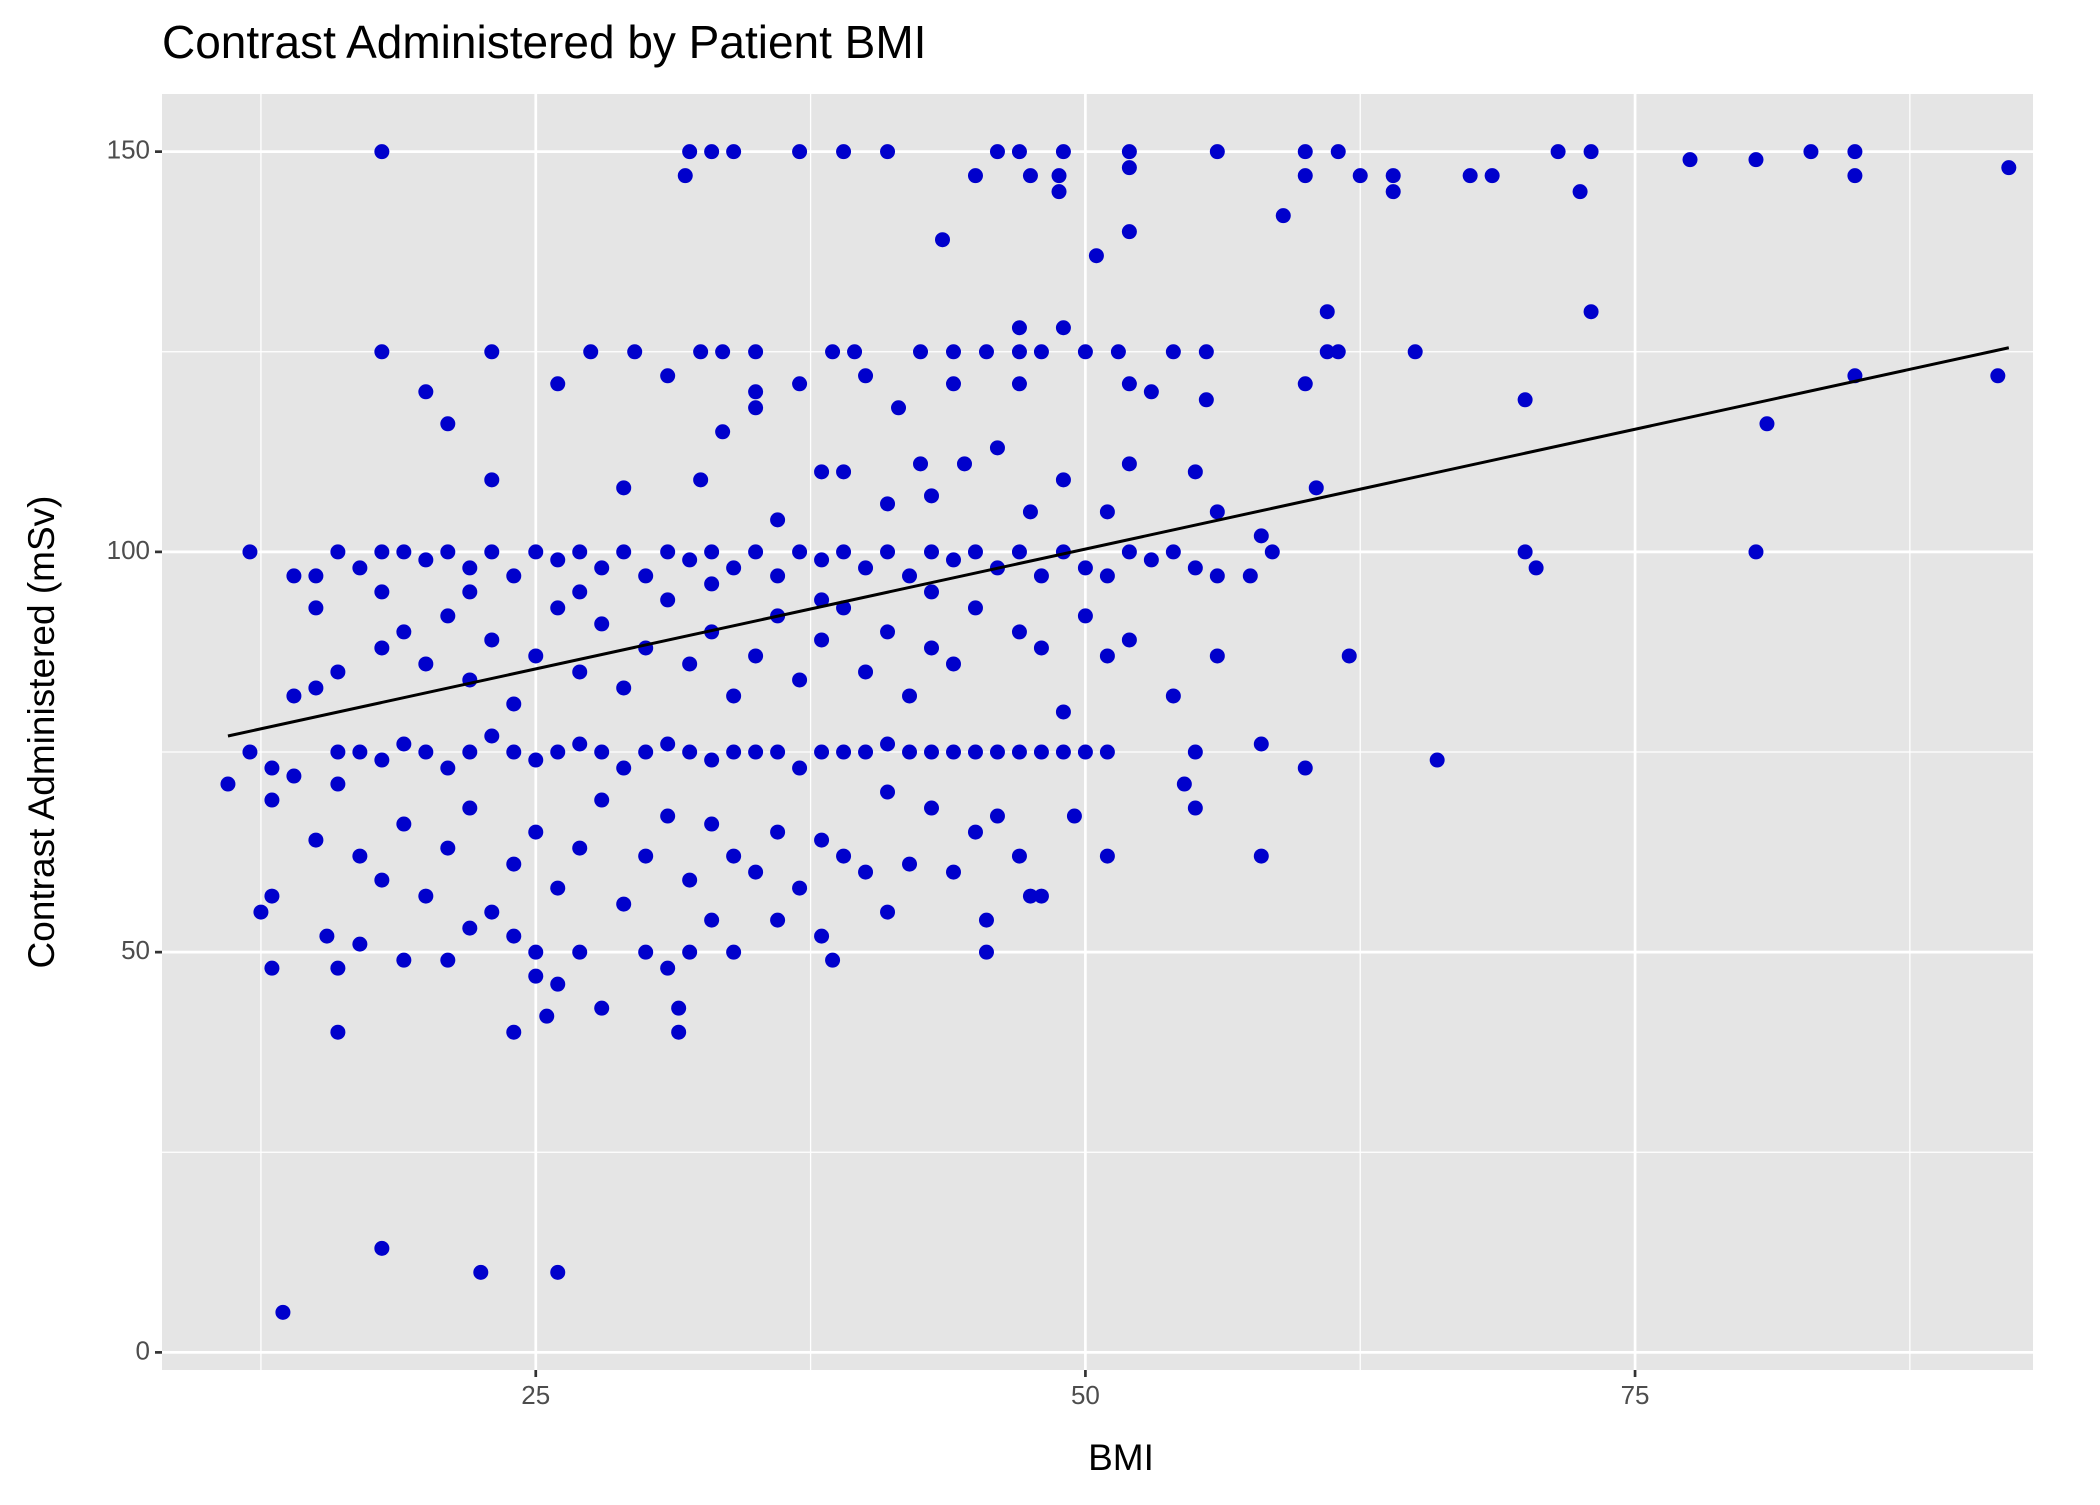 This screenshot has width=2100, height=1505. What do you see at coordinates (1635, 1395) in the screenshot?
I see `x-tick-label: 75` at bounding box center [1635, 1395].